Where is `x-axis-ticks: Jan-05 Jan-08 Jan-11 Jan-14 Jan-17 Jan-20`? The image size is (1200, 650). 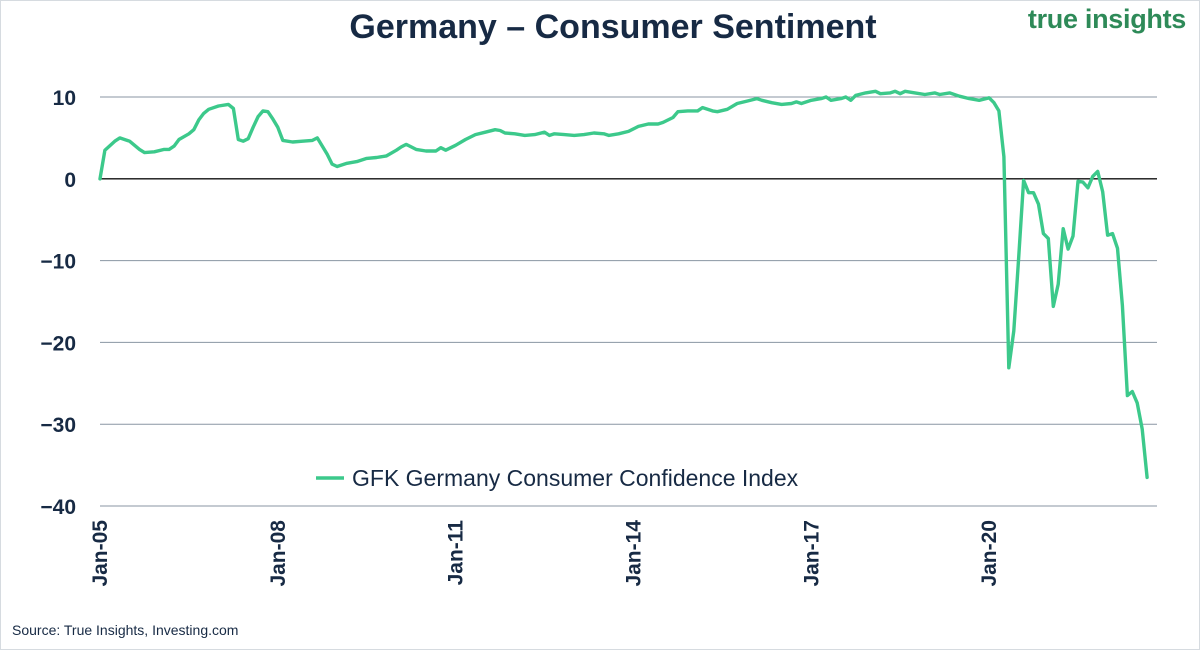 x-axis-ticks: Jan-05 Jan-08 Jan-11 Jan-14 Jan-17 Jan-20 is located at coordinates (545, 553).